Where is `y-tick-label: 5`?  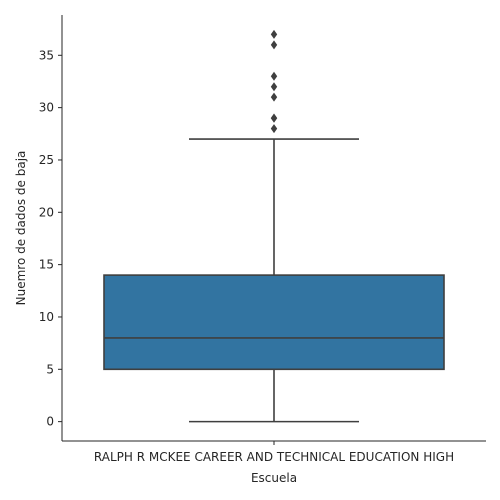 y-tick-label: 5 is located at coordinates (50, 369).